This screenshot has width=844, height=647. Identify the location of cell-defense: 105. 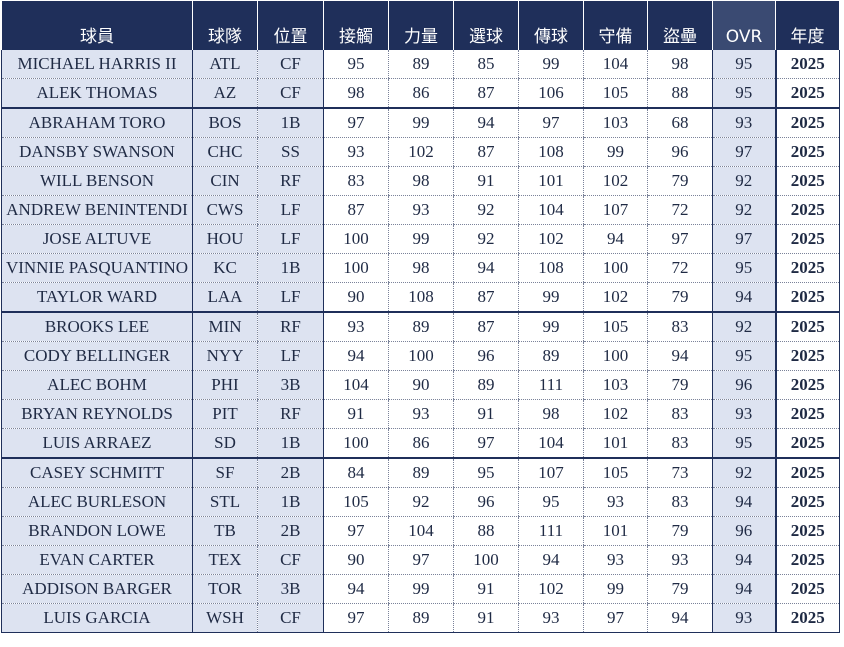
(615, 326).